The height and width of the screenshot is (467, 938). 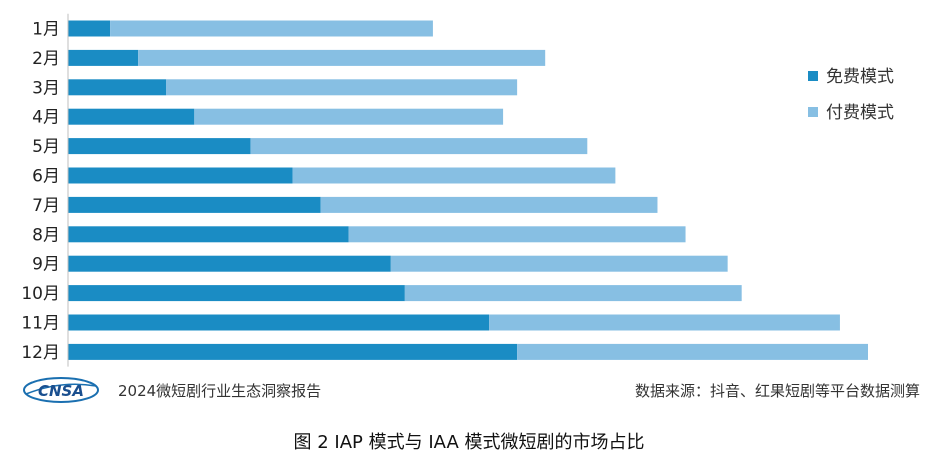 I want to click on y-tick-label: 5月, so click(x=46, y=147).